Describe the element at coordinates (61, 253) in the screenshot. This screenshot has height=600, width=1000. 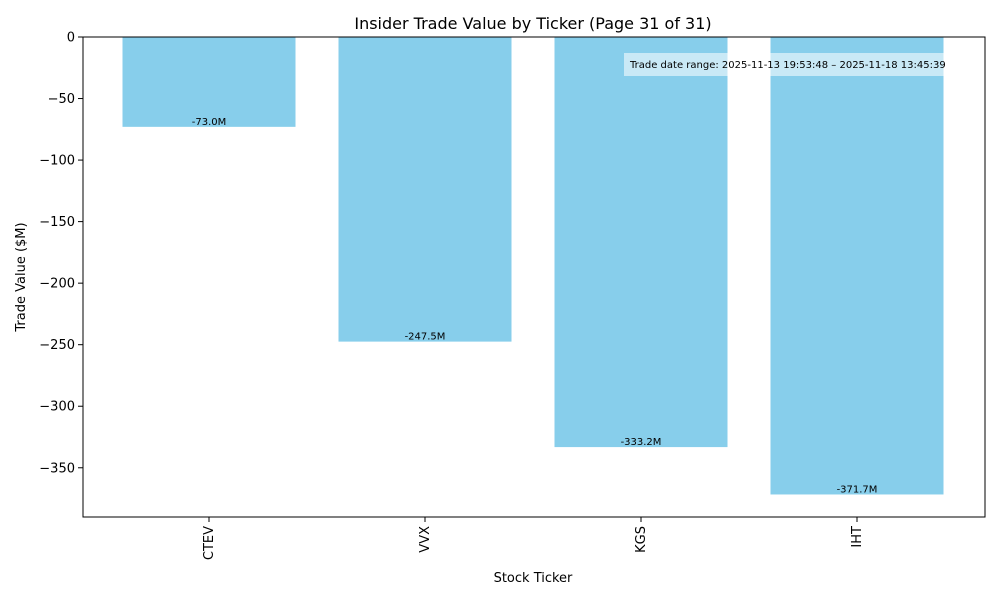
I see `y-axis-ticks: 0 −50 −100 −150 −200 −250 −300 −350` at that location.